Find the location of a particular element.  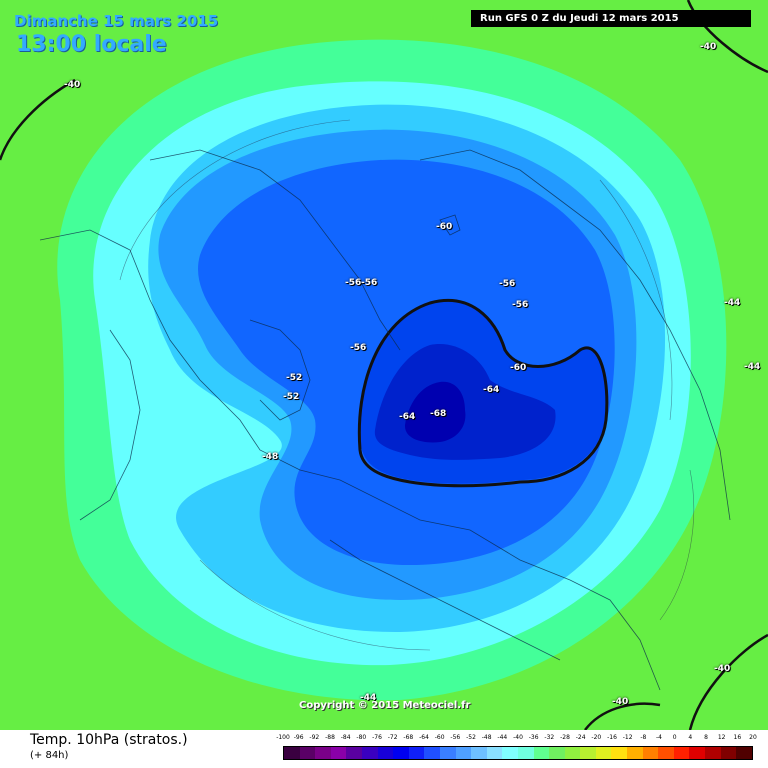

scale-tick-label: -40 is located at coordinates (518, 737).